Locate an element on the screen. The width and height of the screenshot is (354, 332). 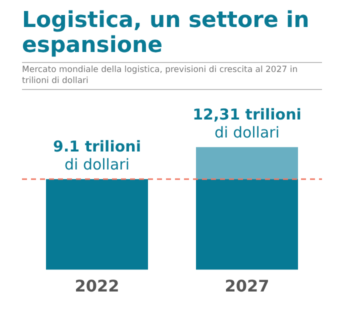
annotation: 9.1 trilioni di dollari is located at coordinates (97, 156).